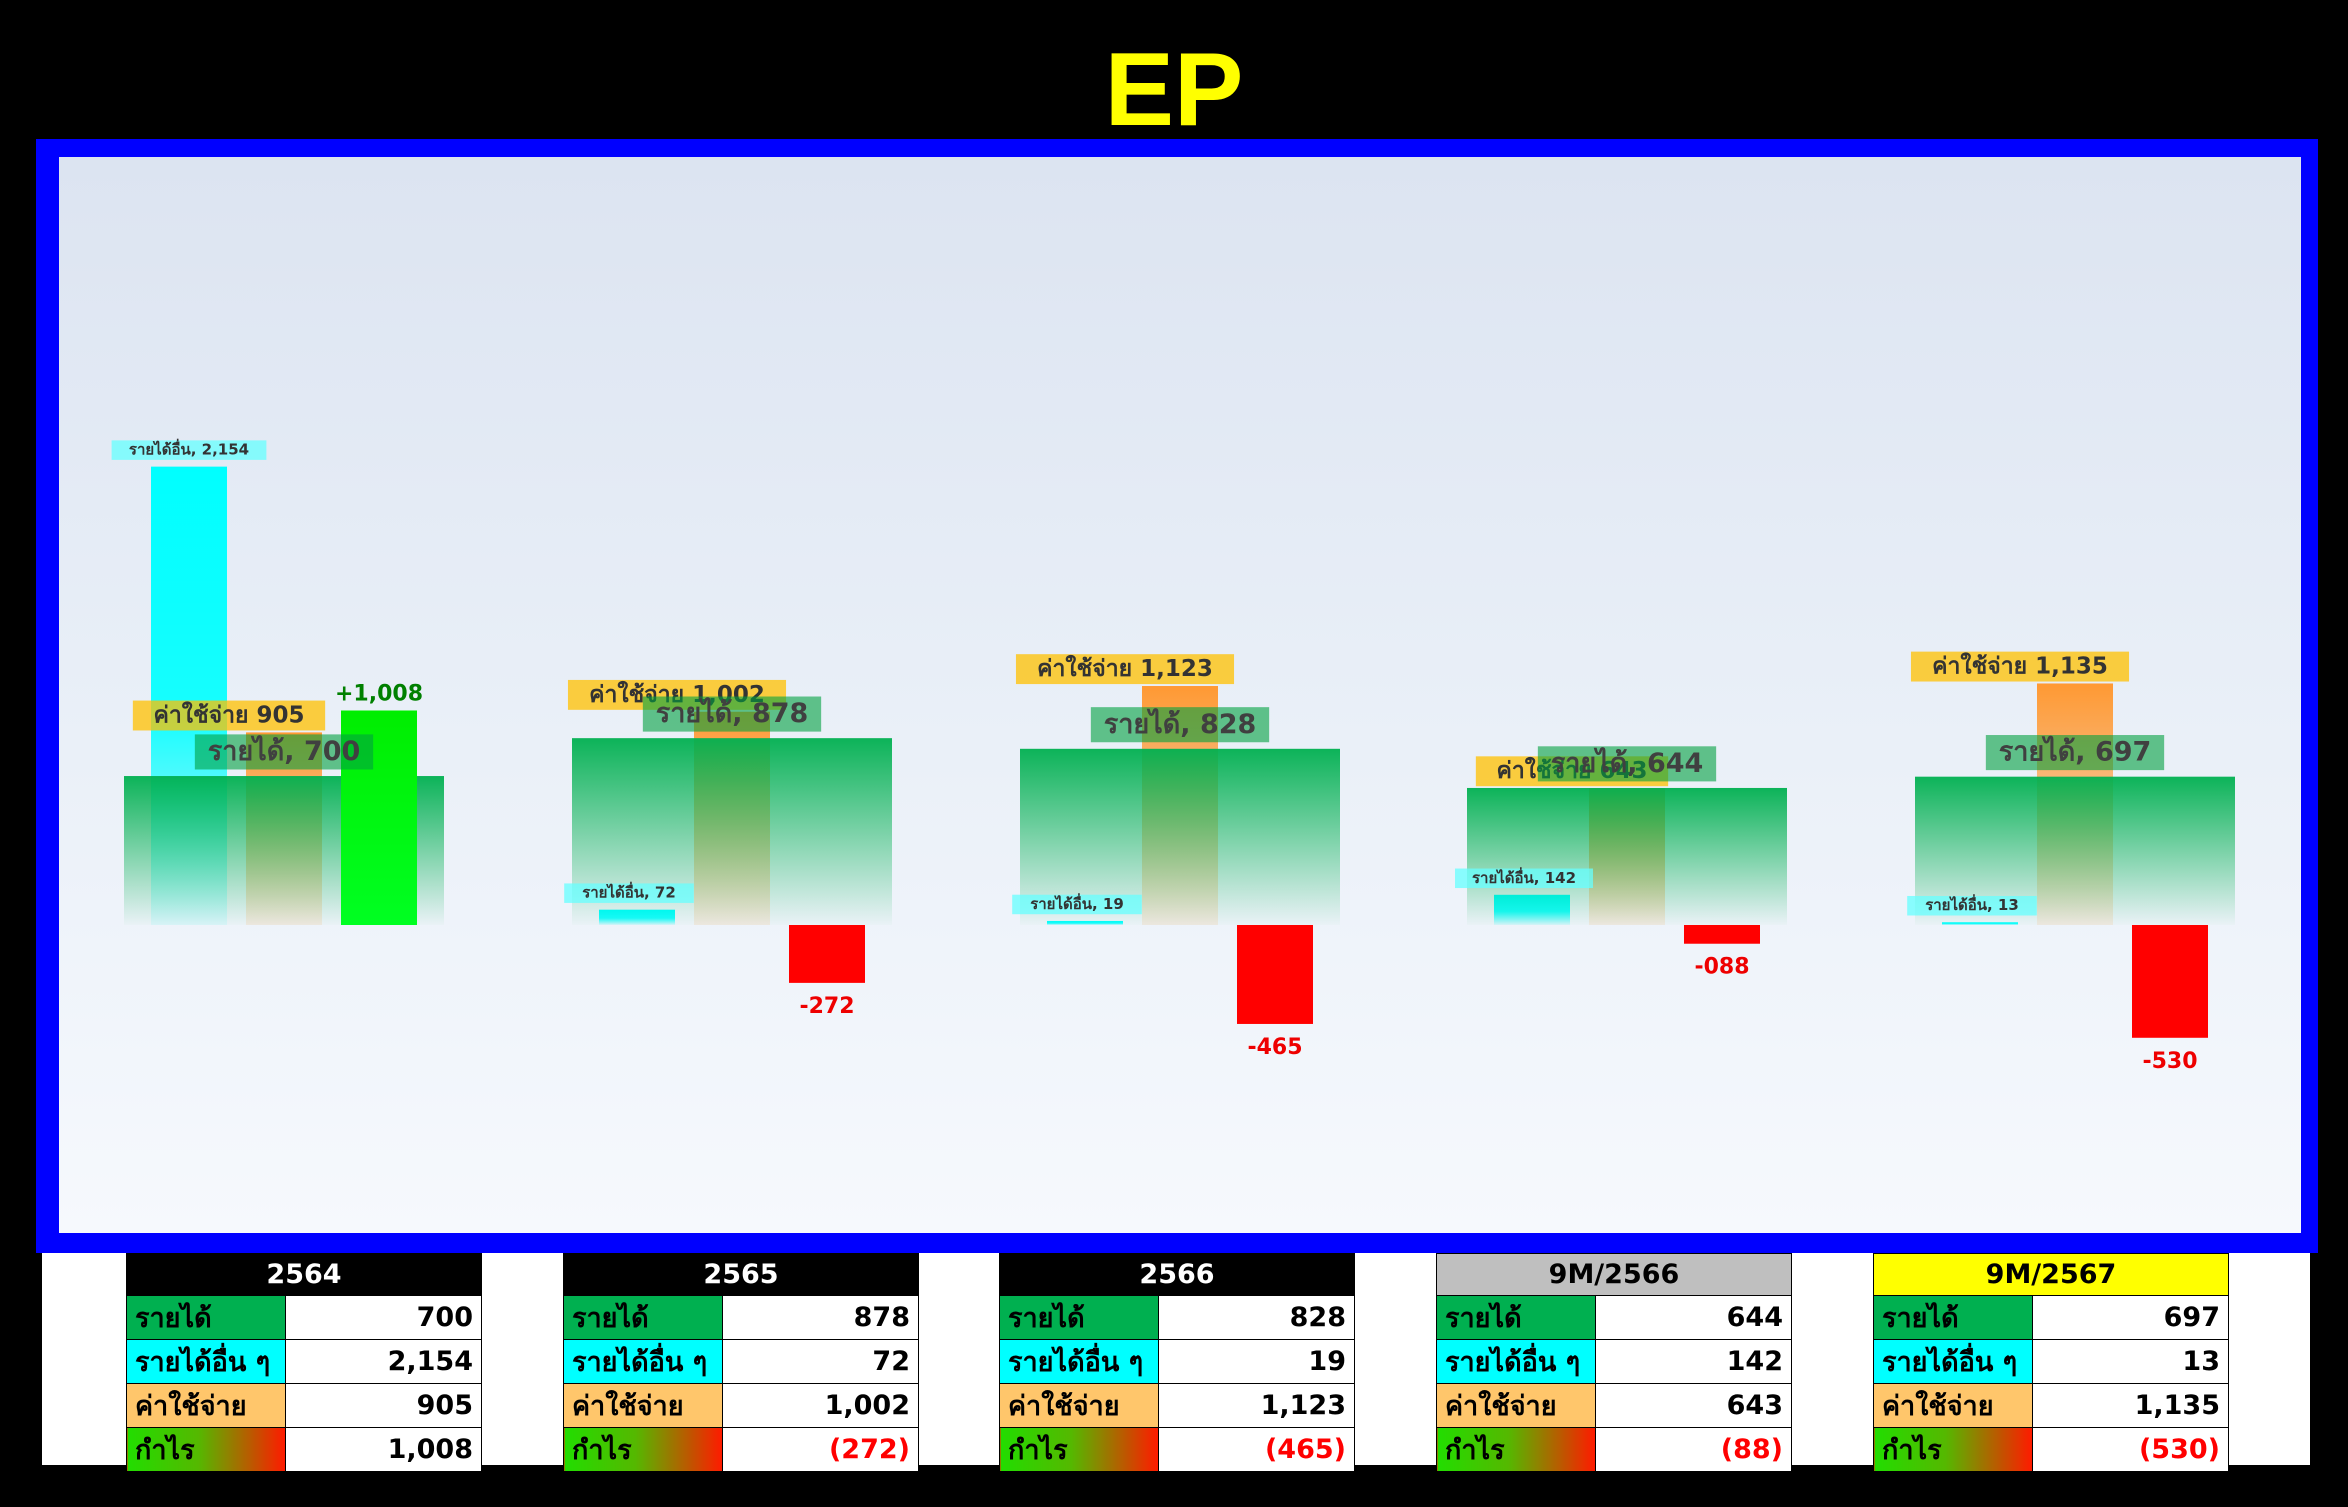 The height and width of the screenshot is (1507, 2348). I want to click on revenue-label-2-bg, so click(1180, 725).